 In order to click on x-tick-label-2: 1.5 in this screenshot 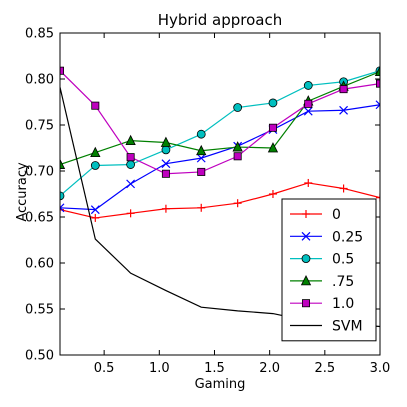, I will do `click(214, 368)`.